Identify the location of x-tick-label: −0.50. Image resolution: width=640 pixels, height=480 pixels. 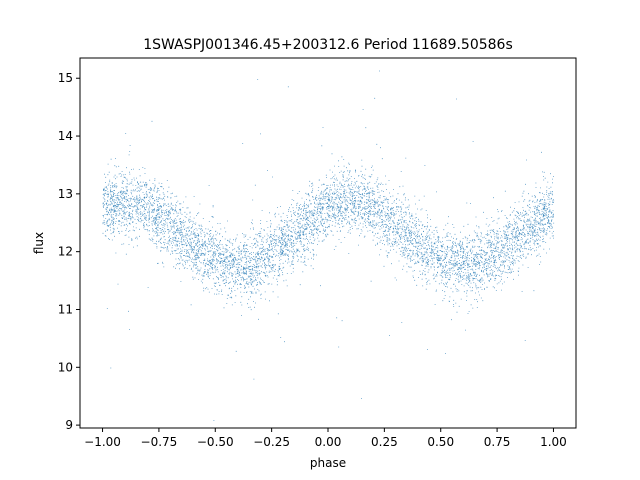
(215, 442).